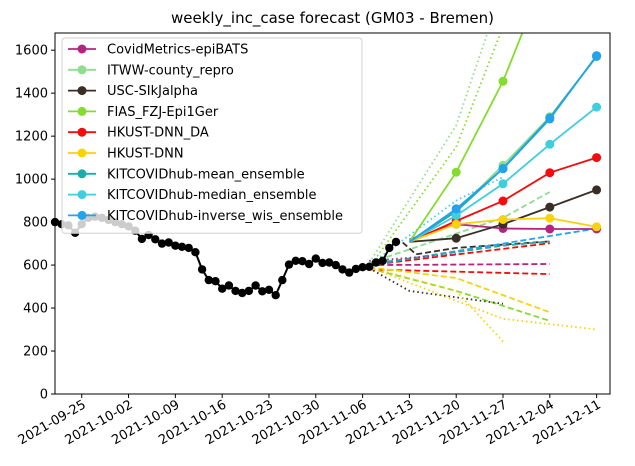  I want to click on legend-item: KITCOVIDhub-median_ensemble, so click(192, 195).